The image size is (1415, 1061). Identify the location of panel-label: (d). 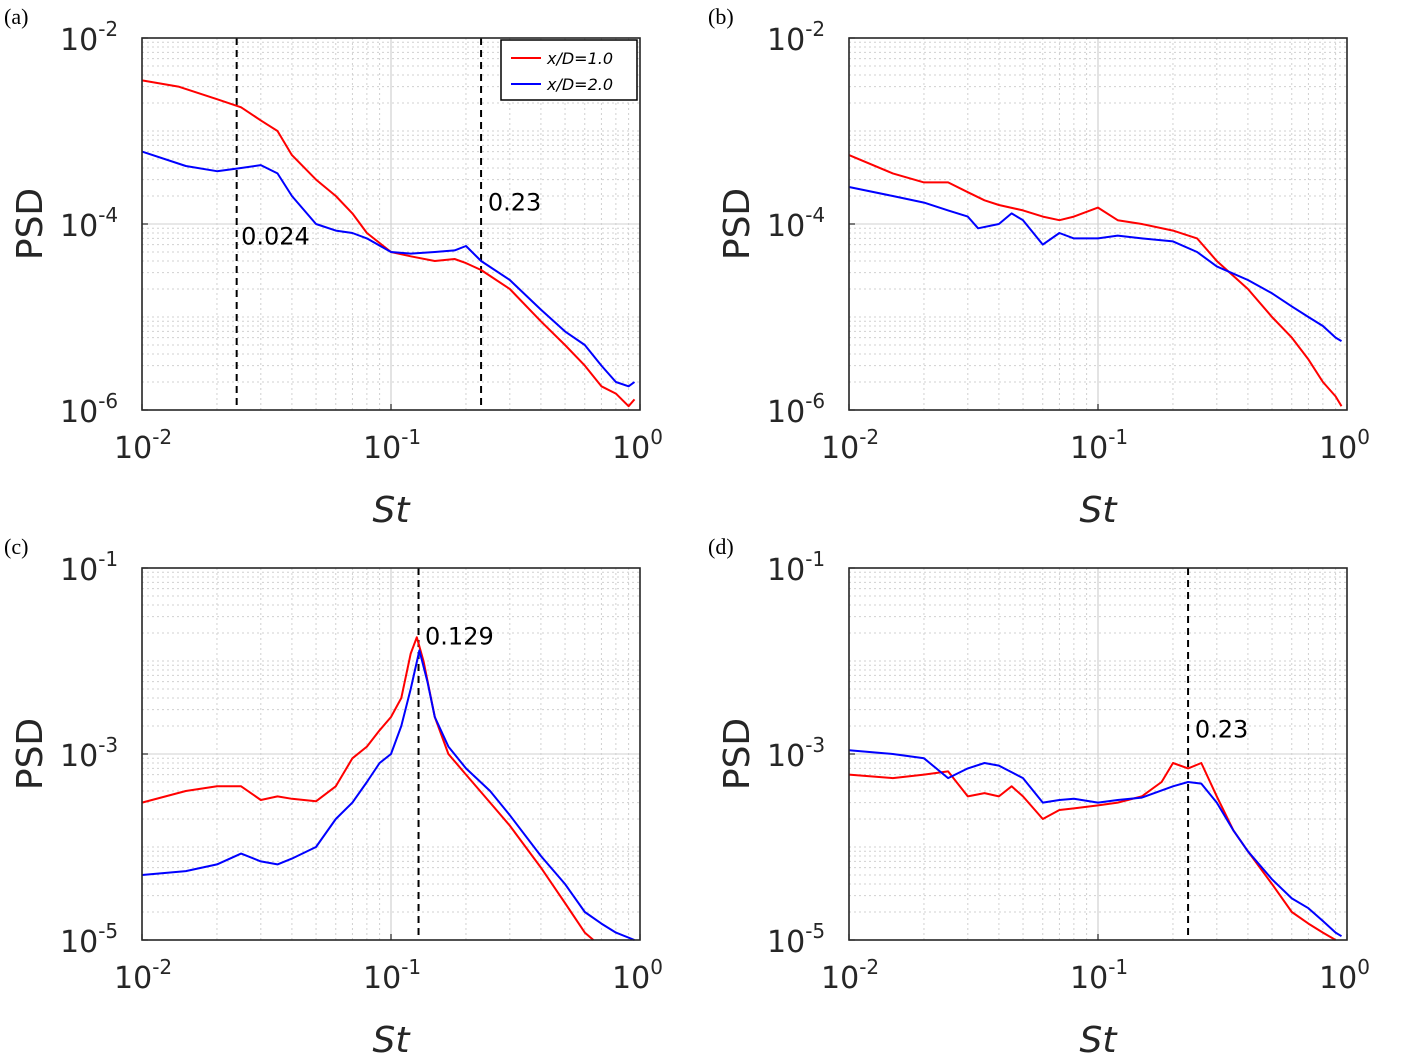
(721, 546).